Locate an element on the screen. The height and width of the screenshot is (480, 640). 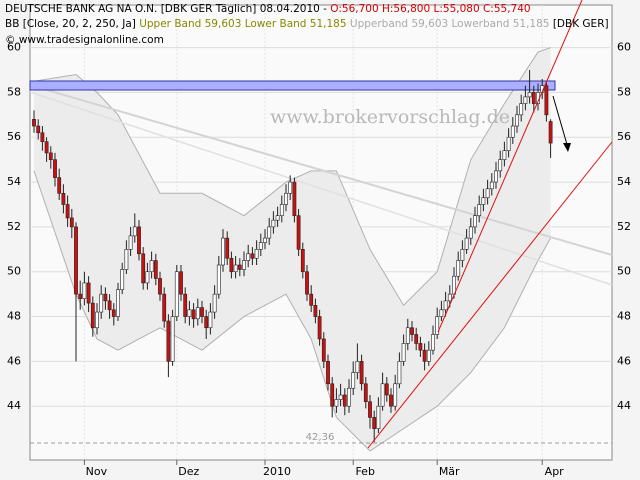
low-marker-label: 42,36 is located at coordinates (320, 437).